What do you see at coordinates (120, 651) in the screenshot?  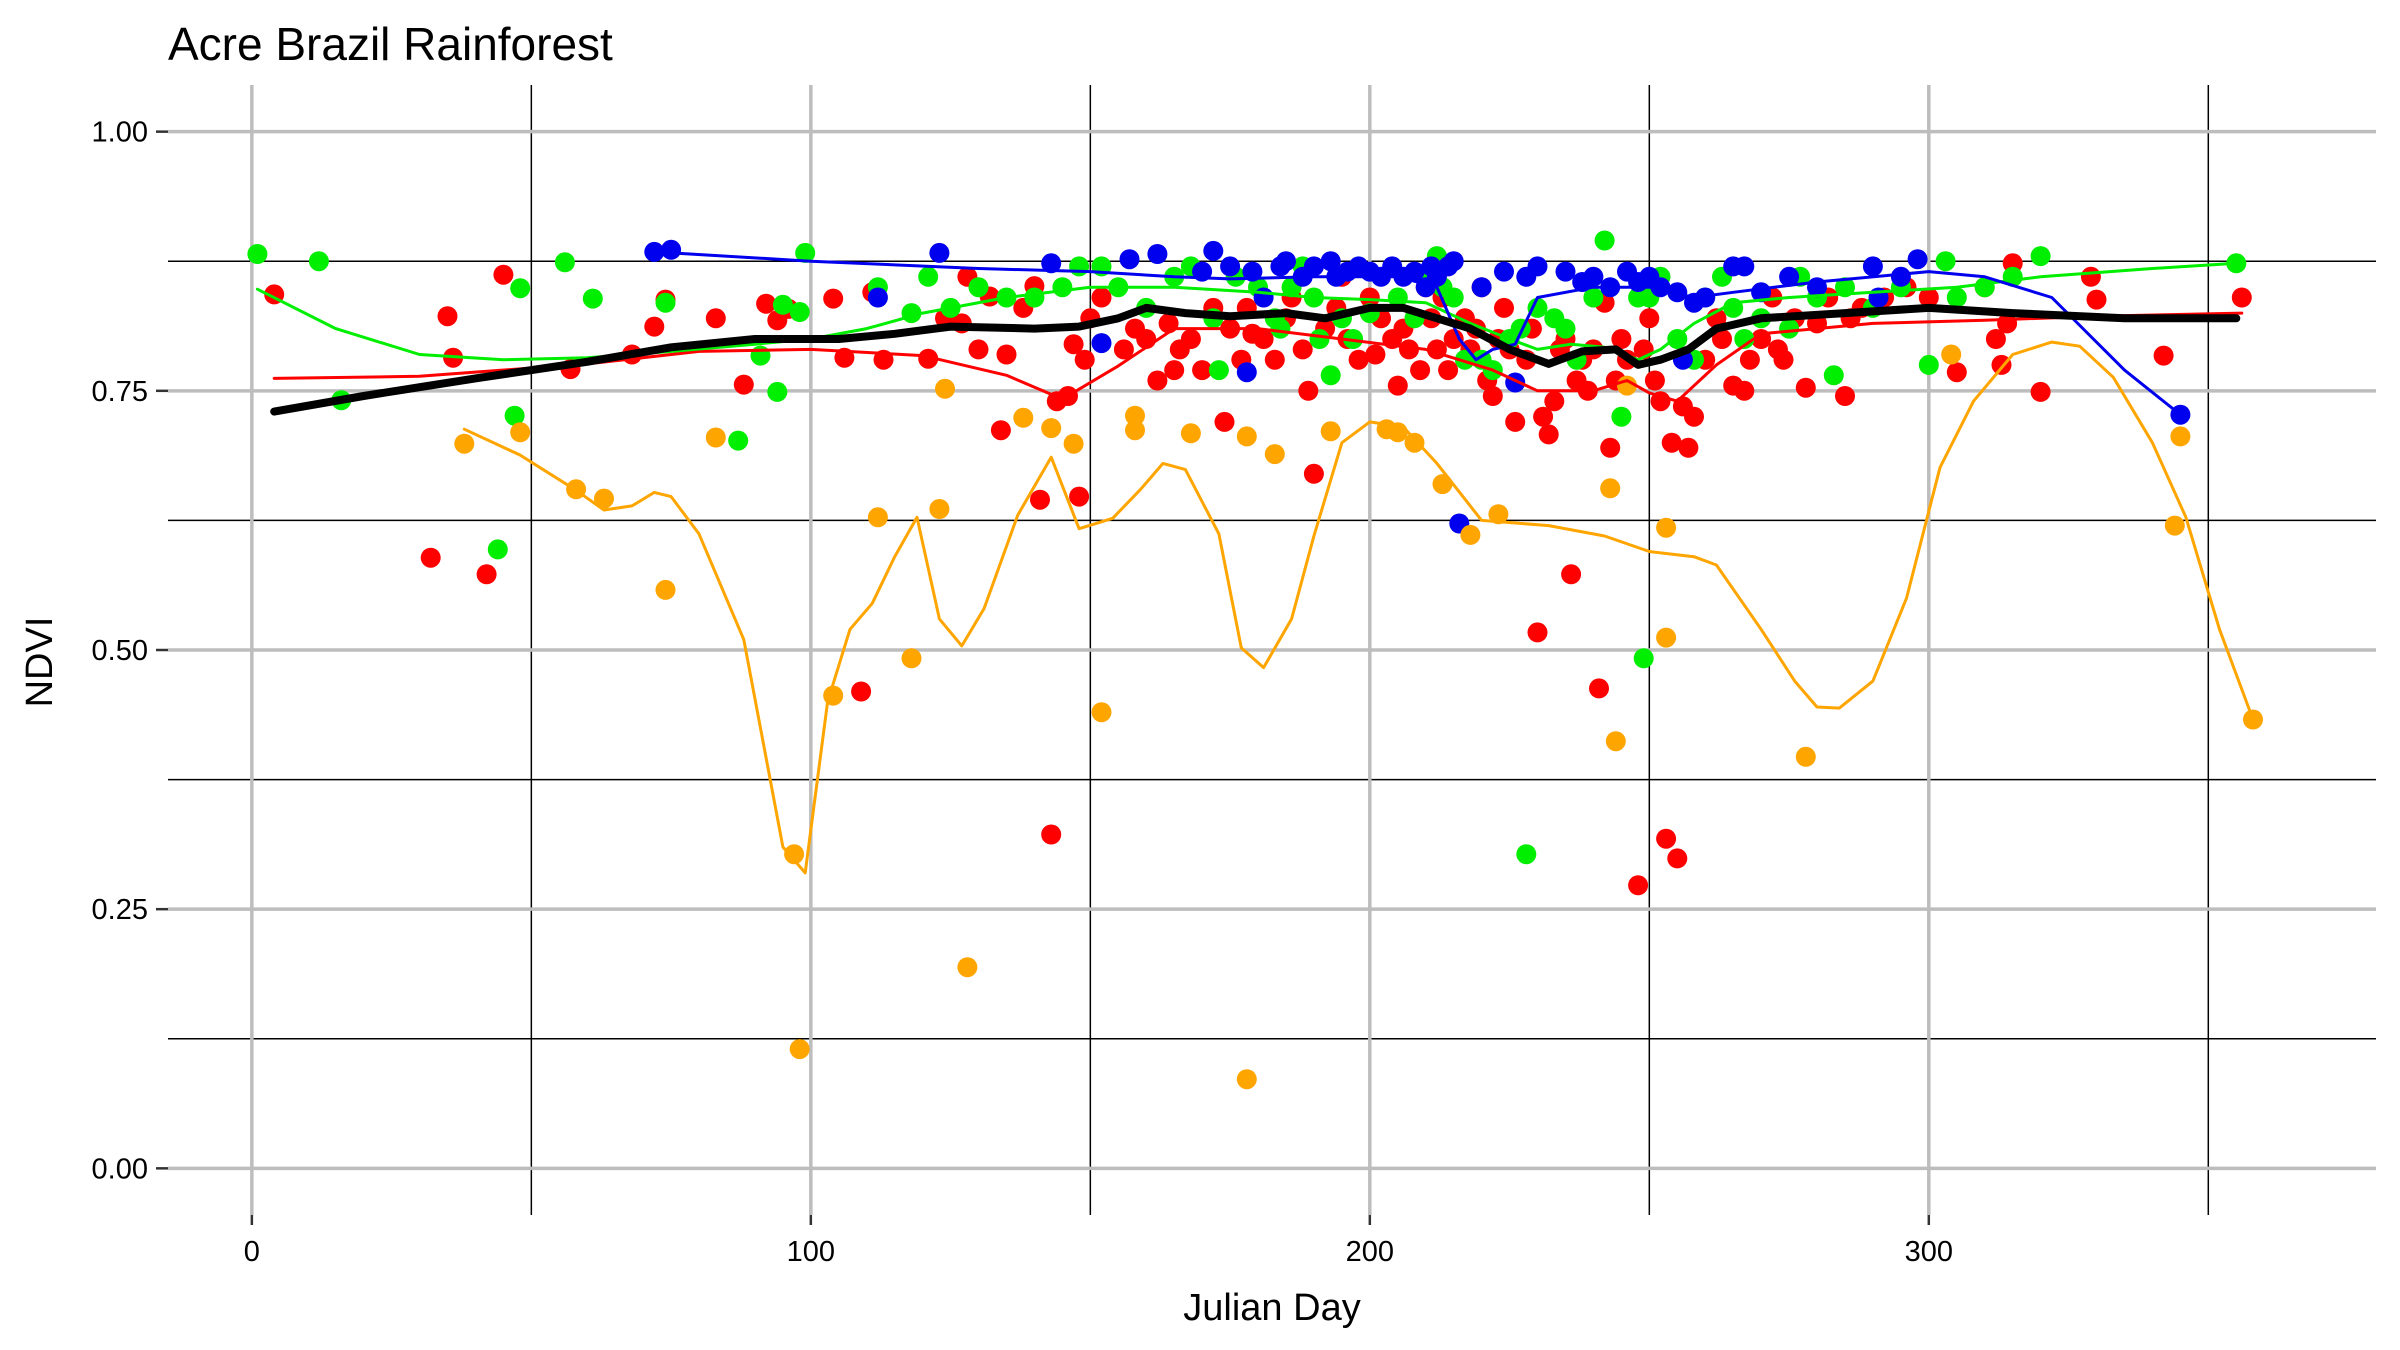 I see `y-tick-label: 0.50` at bounding box center [120, 651].